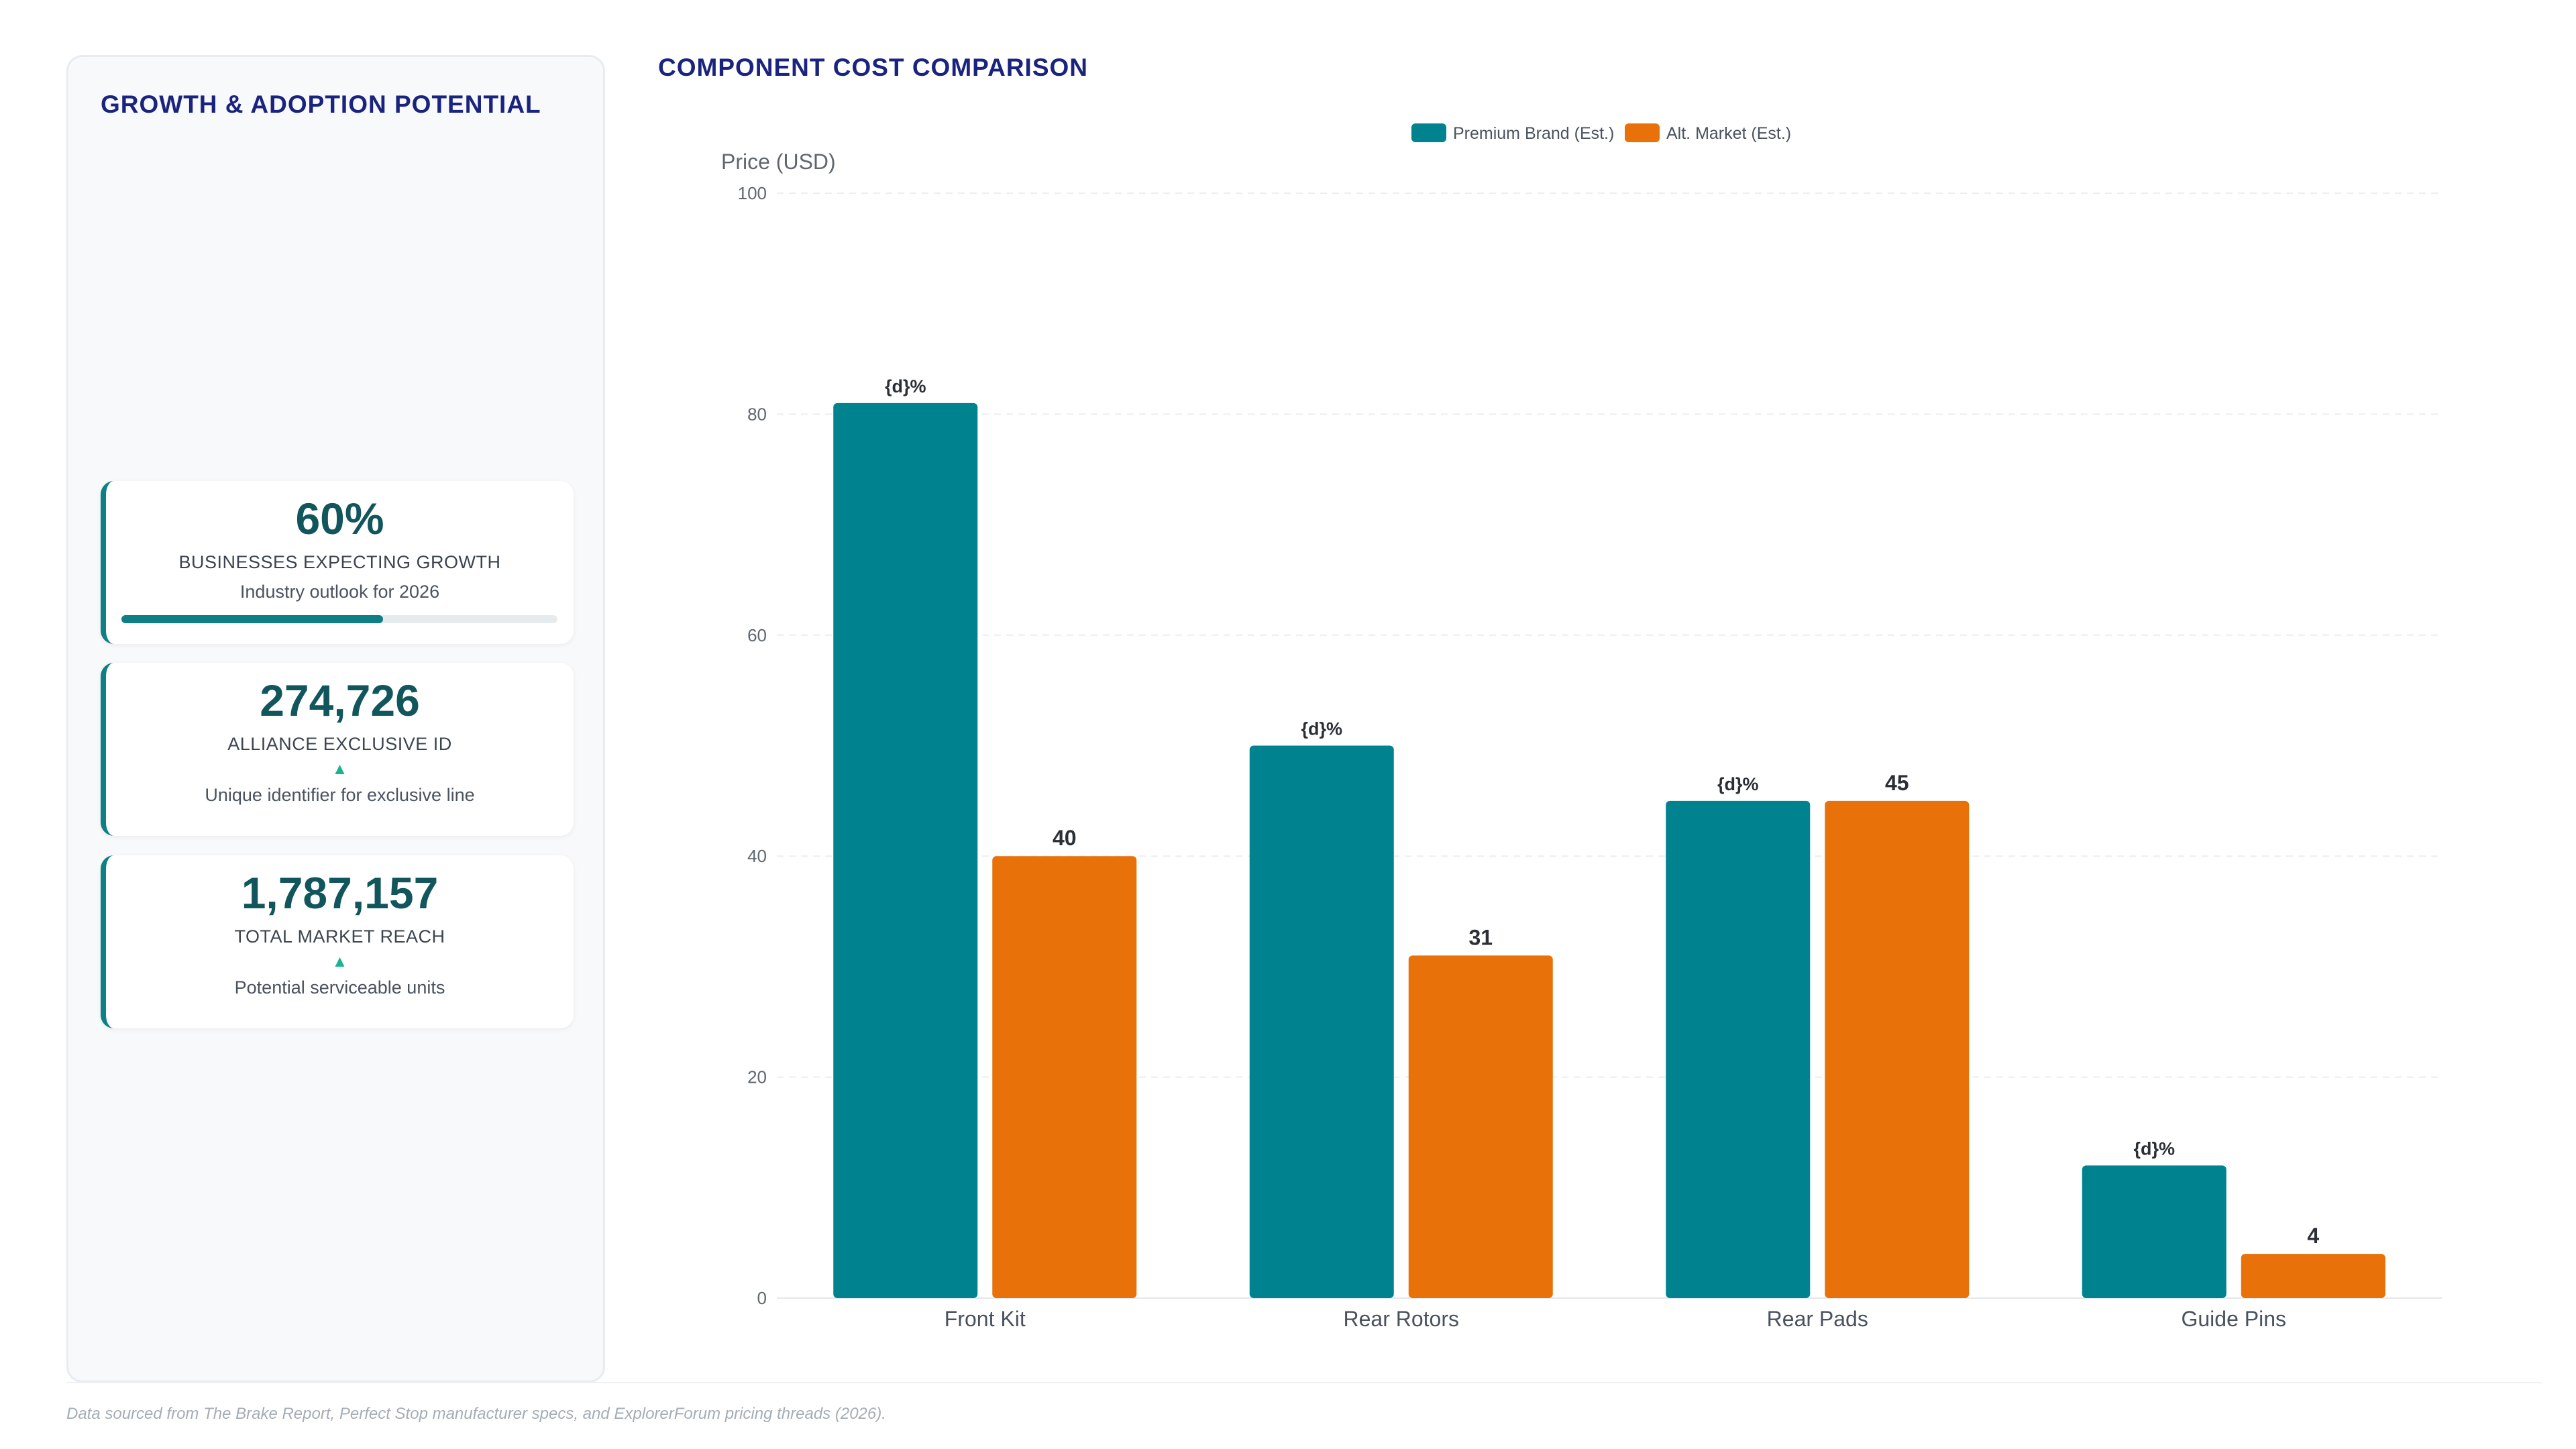  I want to click on bar-data-label: 40, so click(1065, 838).